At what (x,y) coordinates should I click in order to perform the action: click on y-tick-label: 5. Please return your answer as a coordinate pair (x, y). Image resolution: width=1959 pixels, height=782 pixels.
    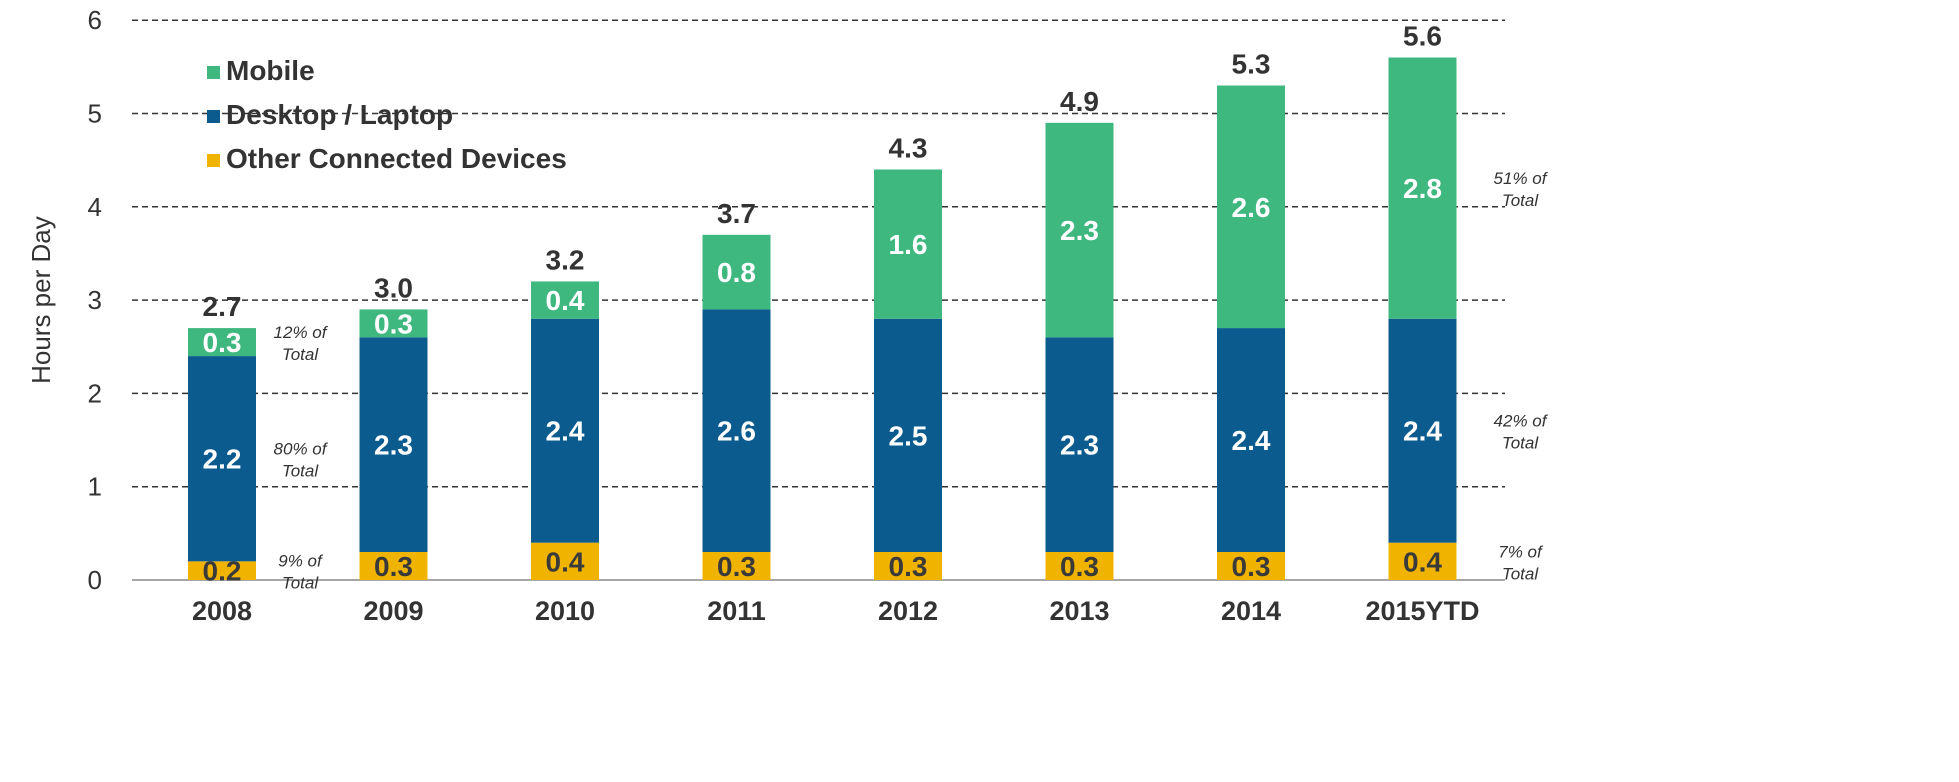
    Looking at the image, I should click on (95, 114).